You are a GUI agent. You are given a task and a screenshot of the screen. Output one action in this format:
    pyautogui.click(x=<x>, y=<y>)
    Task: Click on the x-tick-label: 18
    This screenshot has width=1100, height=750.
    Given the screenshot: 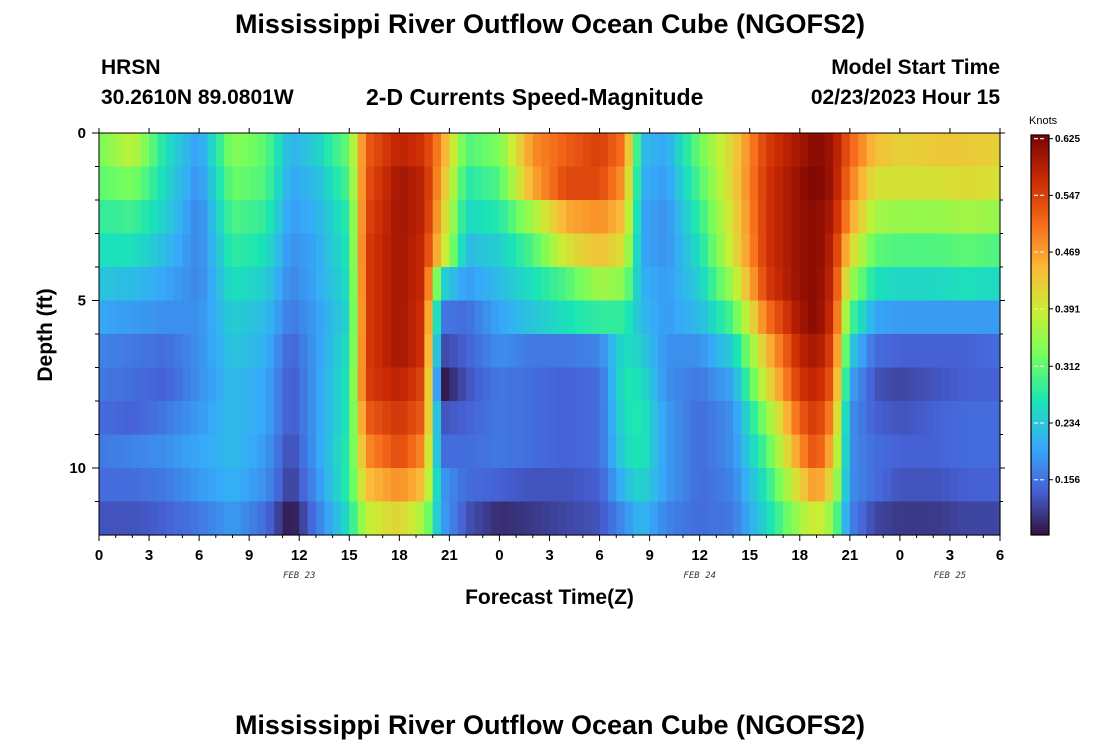 What is the action you would take?
    pyautogui.click(x=399, y=555)
    